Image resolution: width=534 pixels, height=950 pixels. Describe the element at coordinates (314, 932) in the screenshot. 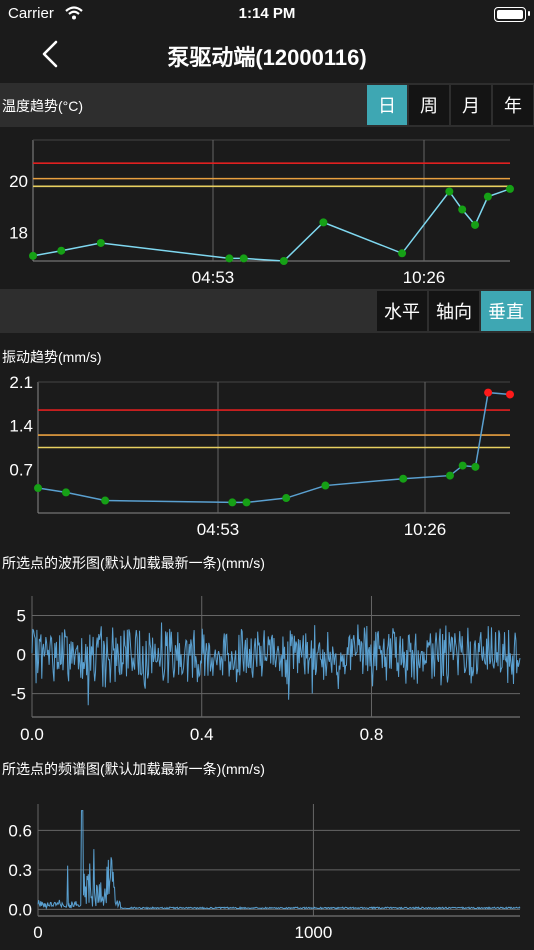

I see `x-tick-label: 1000` at that location.